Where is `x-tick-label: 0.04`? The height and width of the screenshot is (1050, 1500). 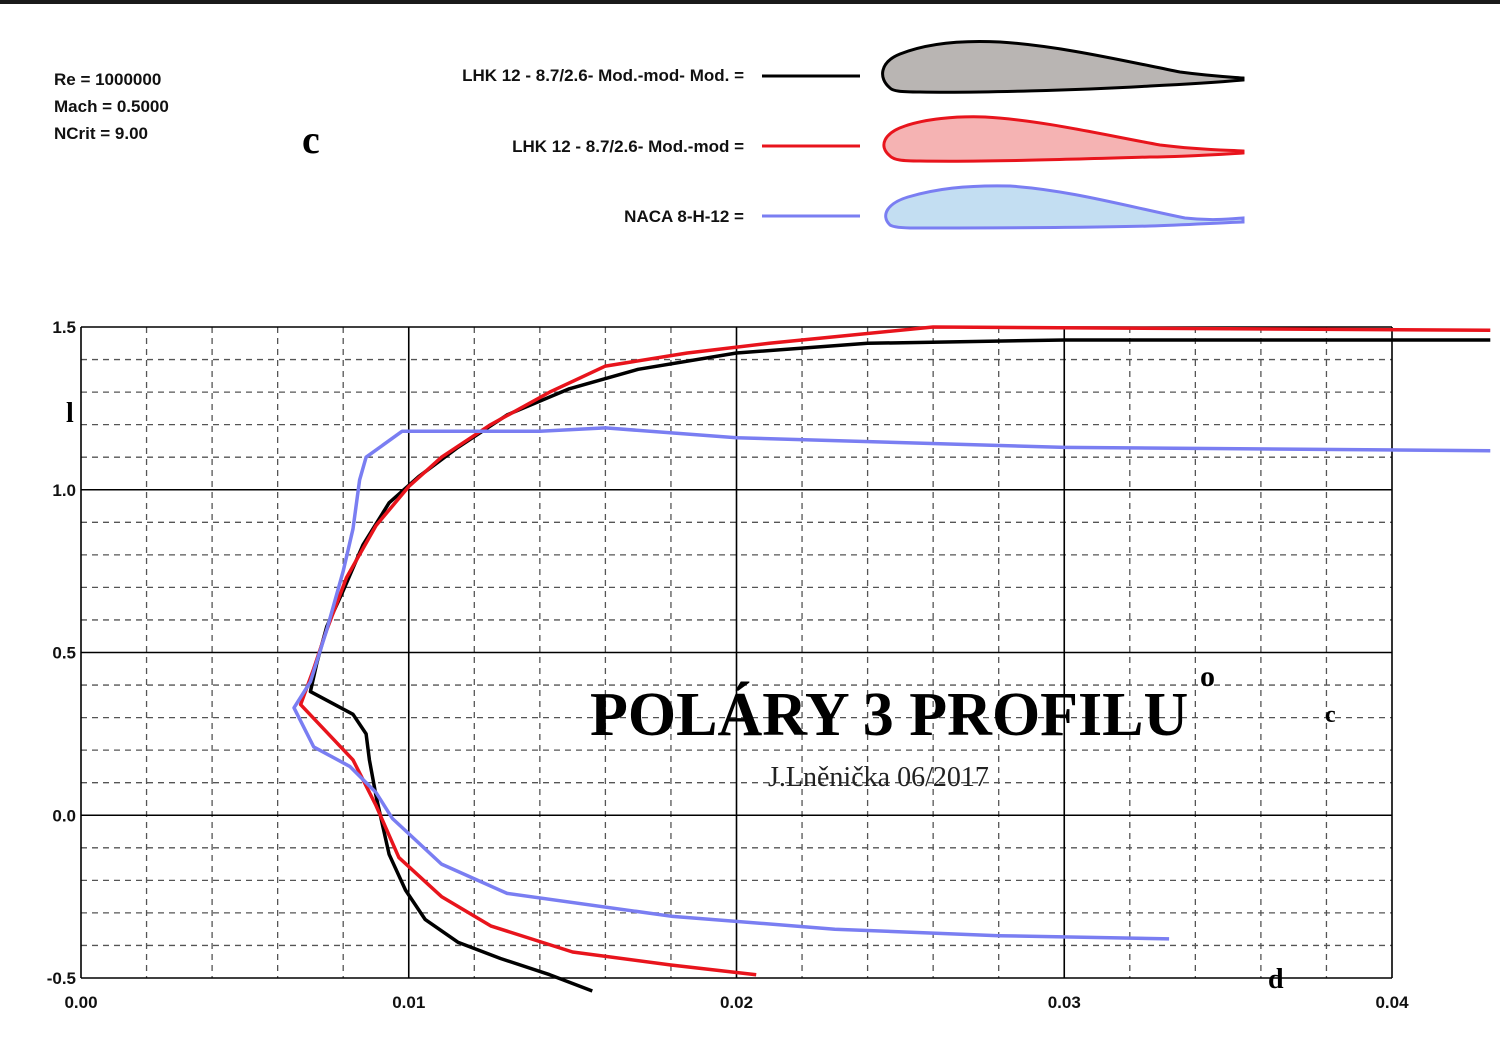 x-tick-label: 0.04 is located at coordinates (1392, 1002).